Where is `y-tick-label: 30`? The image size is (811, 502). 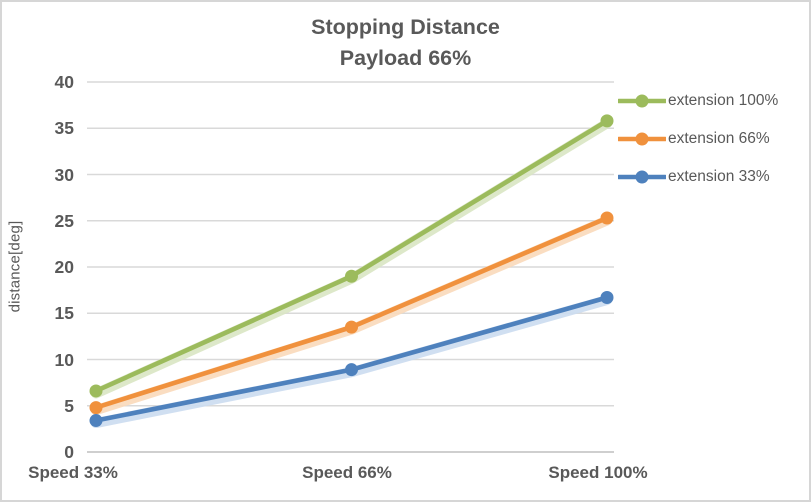 y-tick-label: 30 is located at coordinates (64, 174).